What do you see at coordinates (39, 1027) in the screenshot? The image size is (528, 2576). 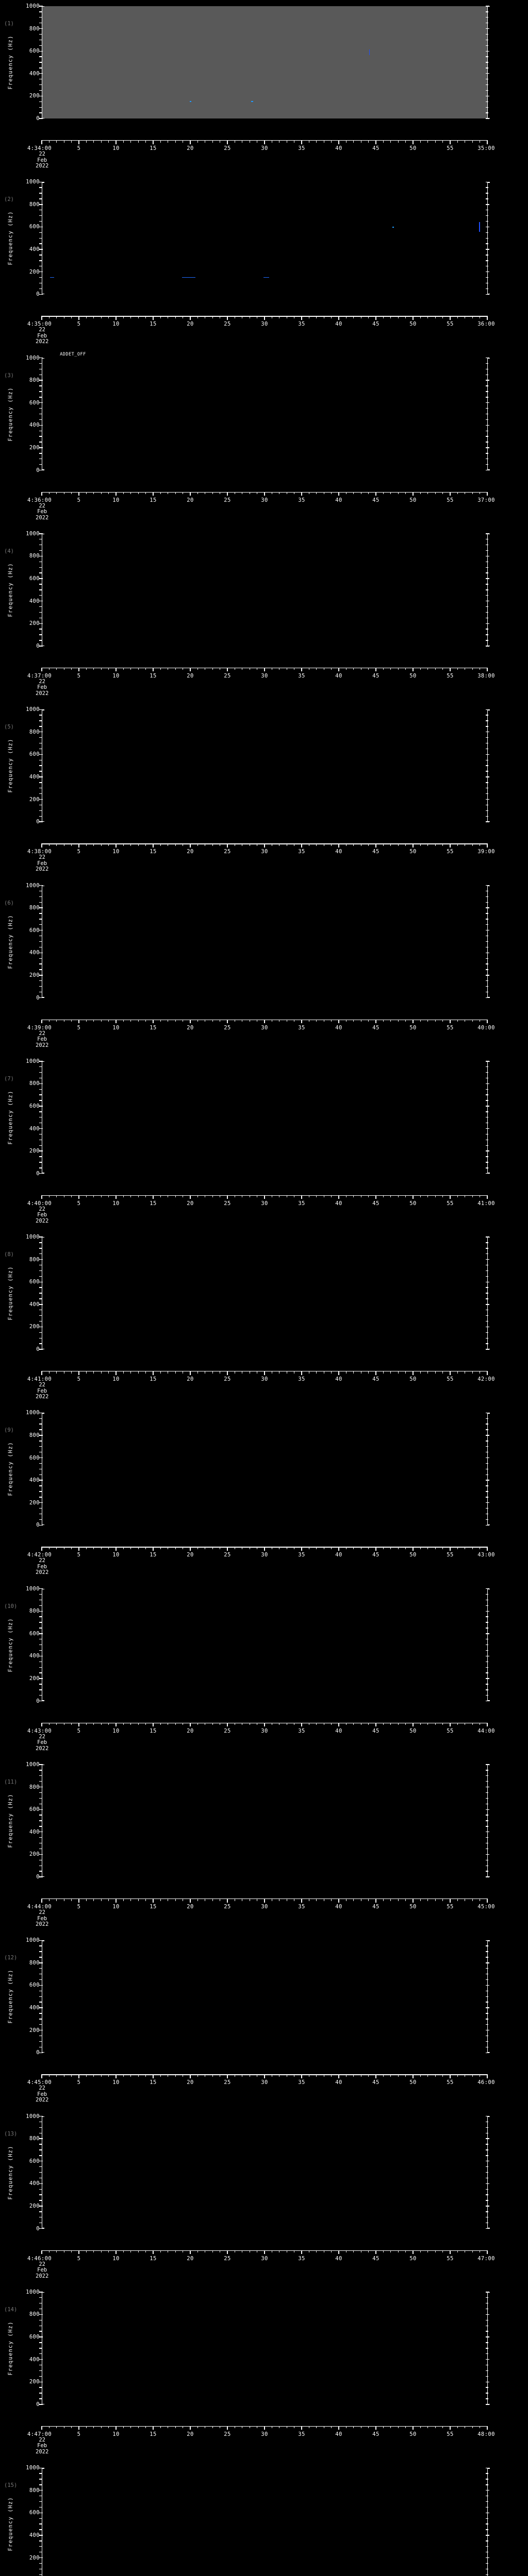 I see `x-tick-label-start: 4:39:00` at bounding box center [39, 1027].